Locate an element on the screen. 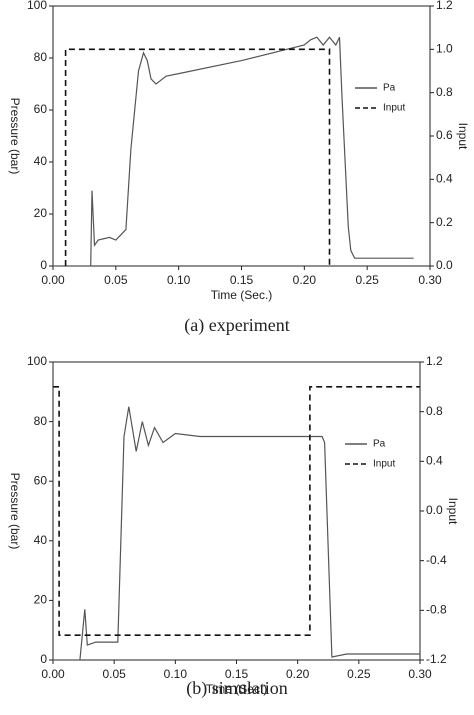 Image resolution: width=474 pixels, height=715 pixels. y2-tick-label: 0.6 is located at coordinates (444, 135).